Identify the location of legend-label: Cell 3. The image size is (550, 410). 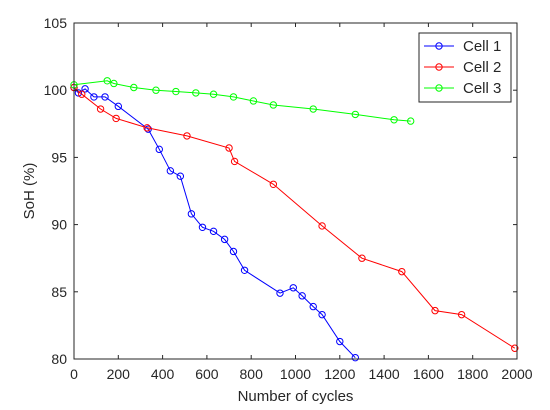
(482, 88).